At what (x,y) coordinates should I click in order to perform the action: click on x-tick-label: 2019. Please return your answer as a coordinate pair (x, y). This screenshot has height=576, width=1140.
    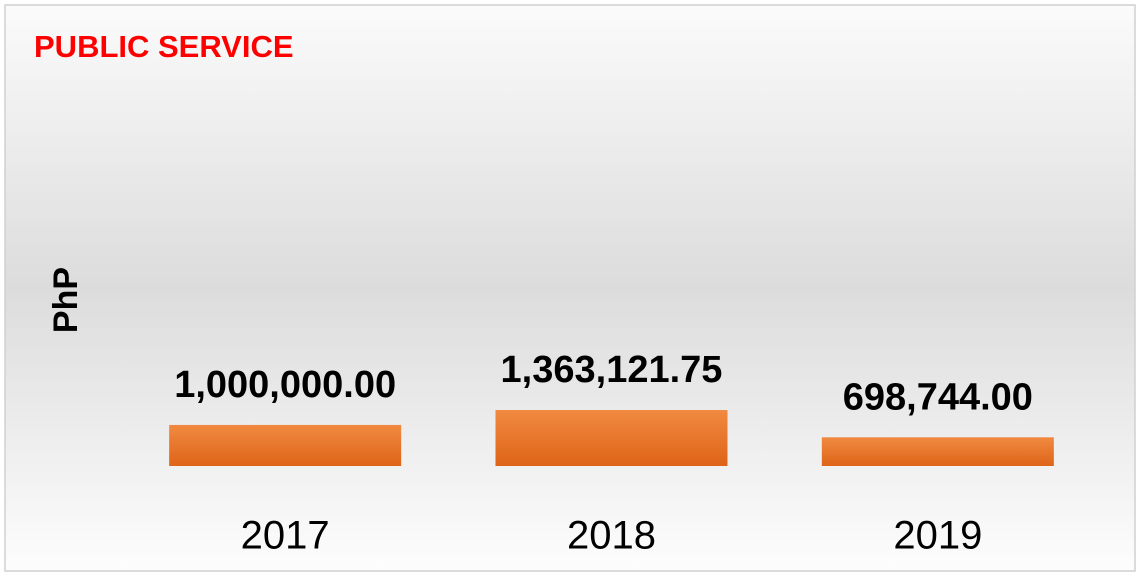
    Looking at the image, I should click on (937, 536).